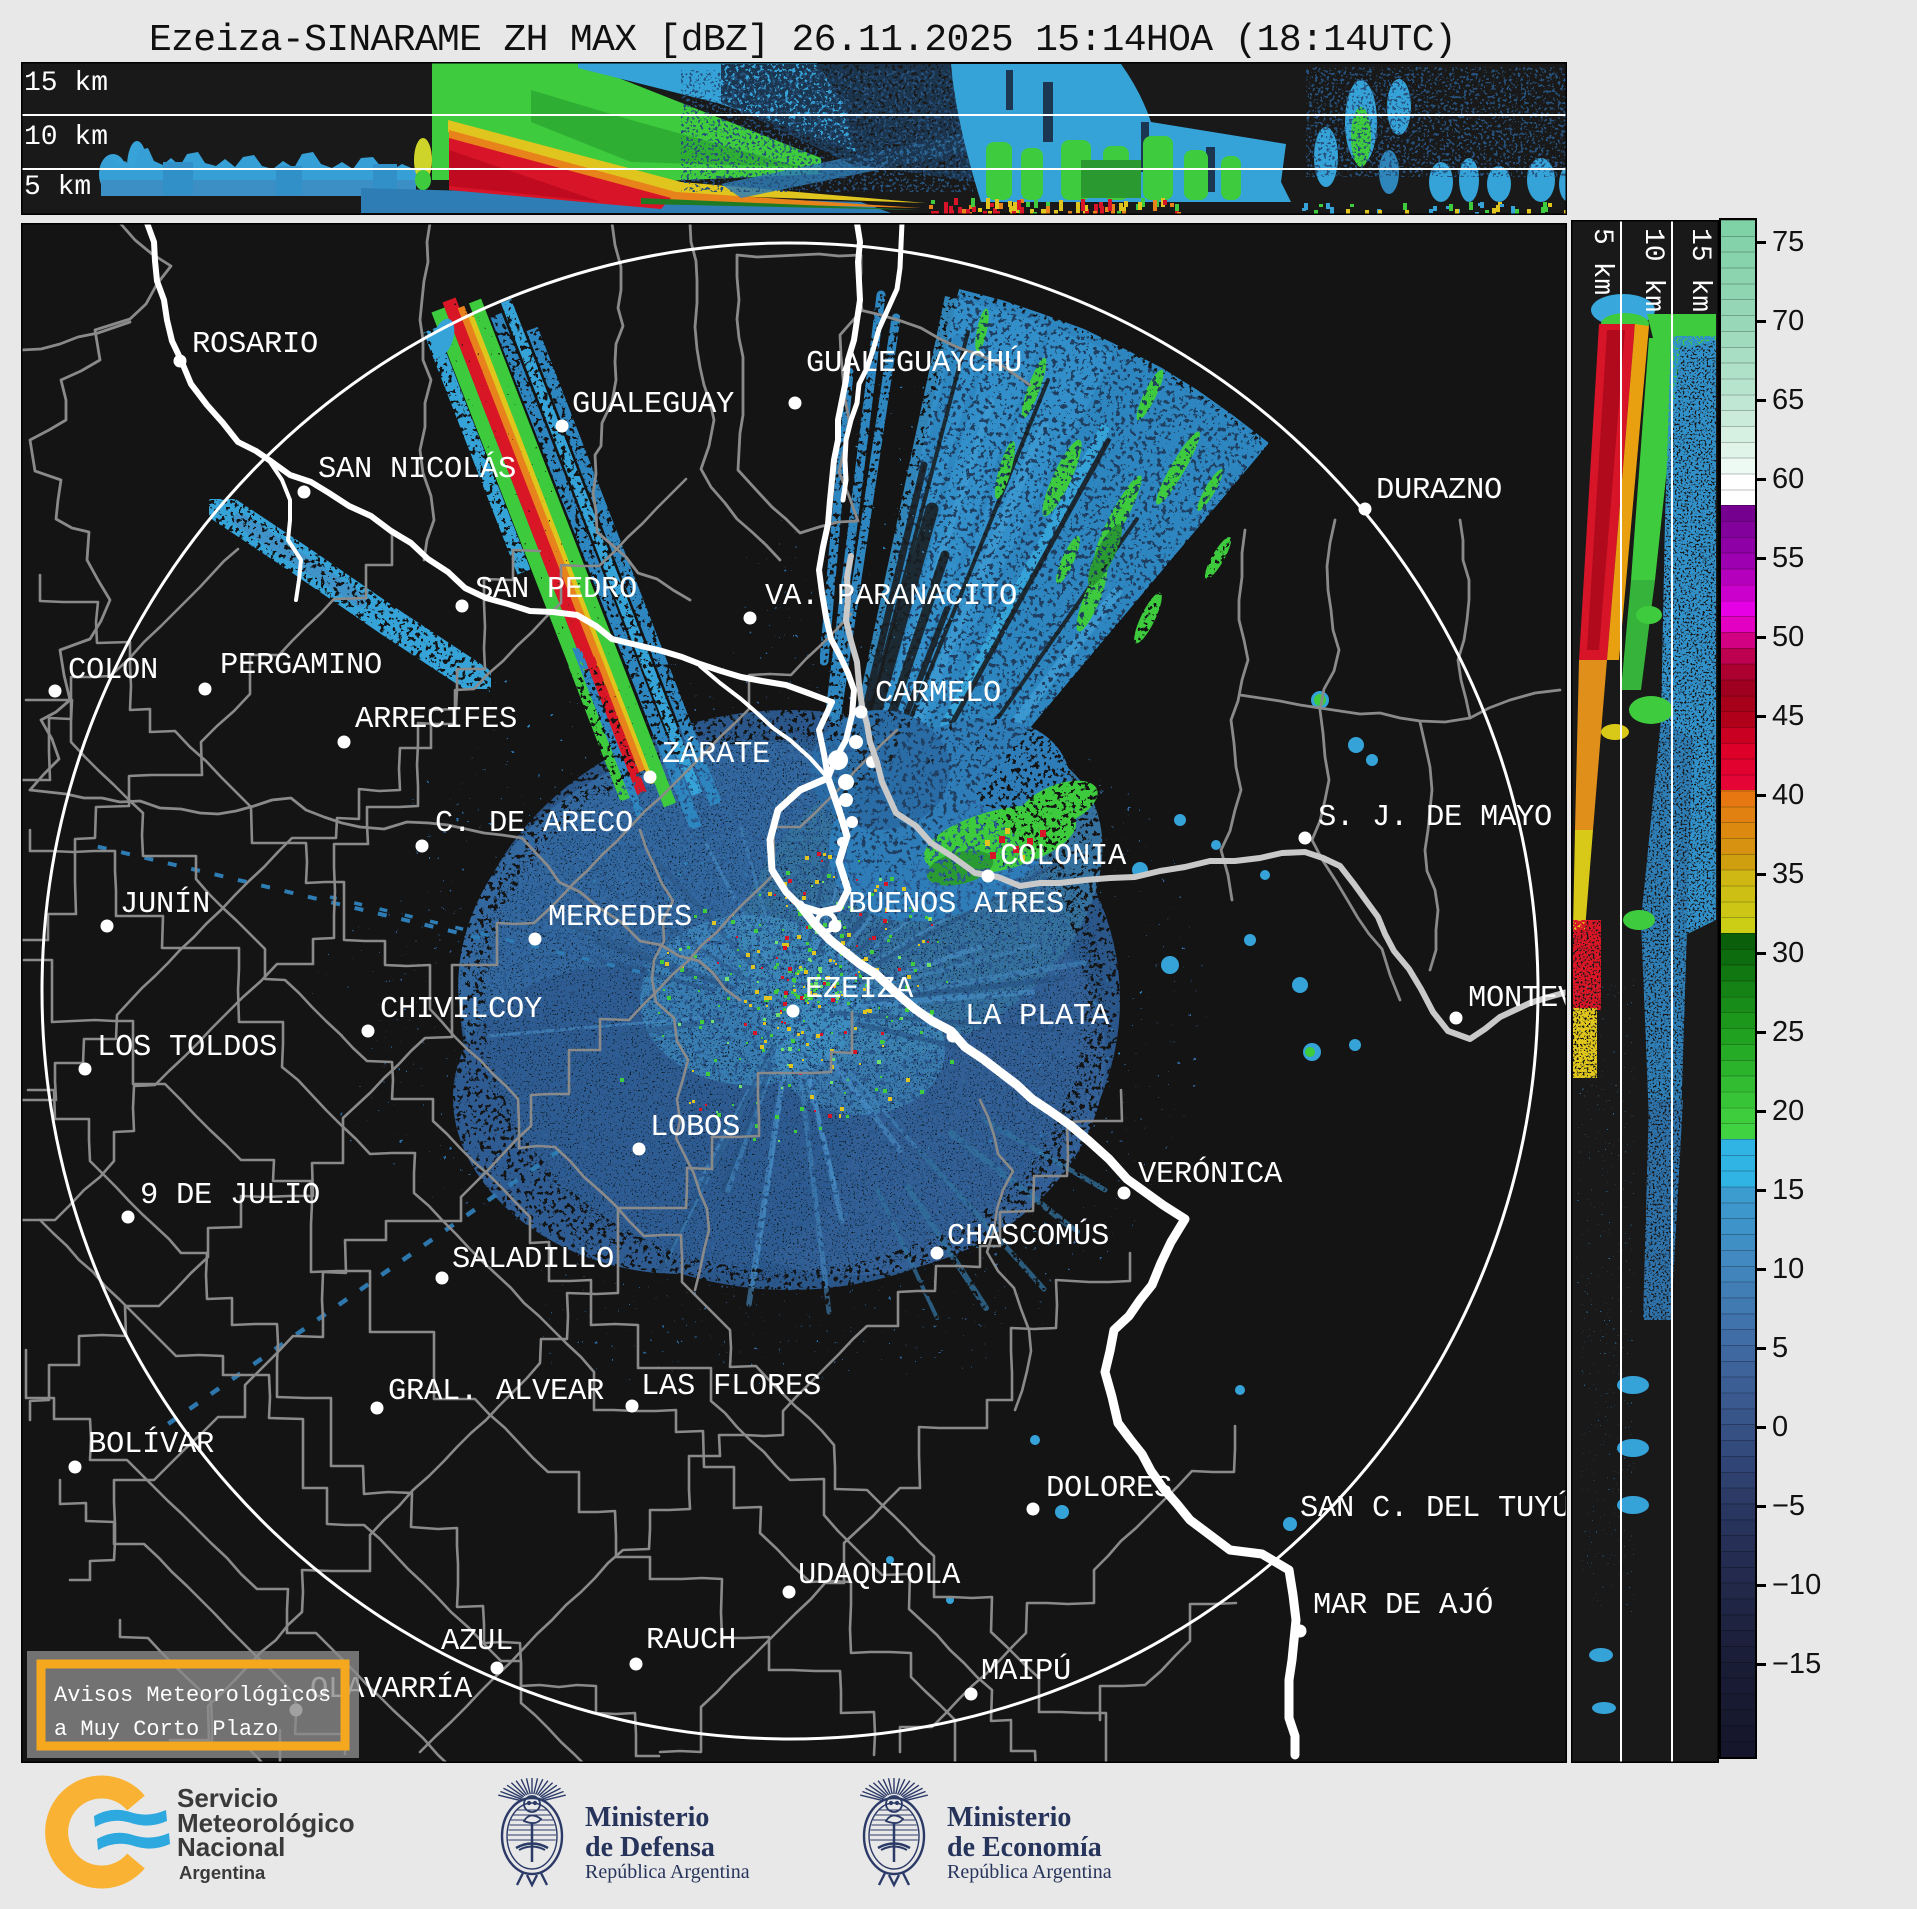 Image resolution: width=1917 pixels, height=1909 pixels. What do you see at coordinates (187, 1048) in the screenshot?
I see `svg-text: LOS TOLDOS` at bounding box center [187, 1048].